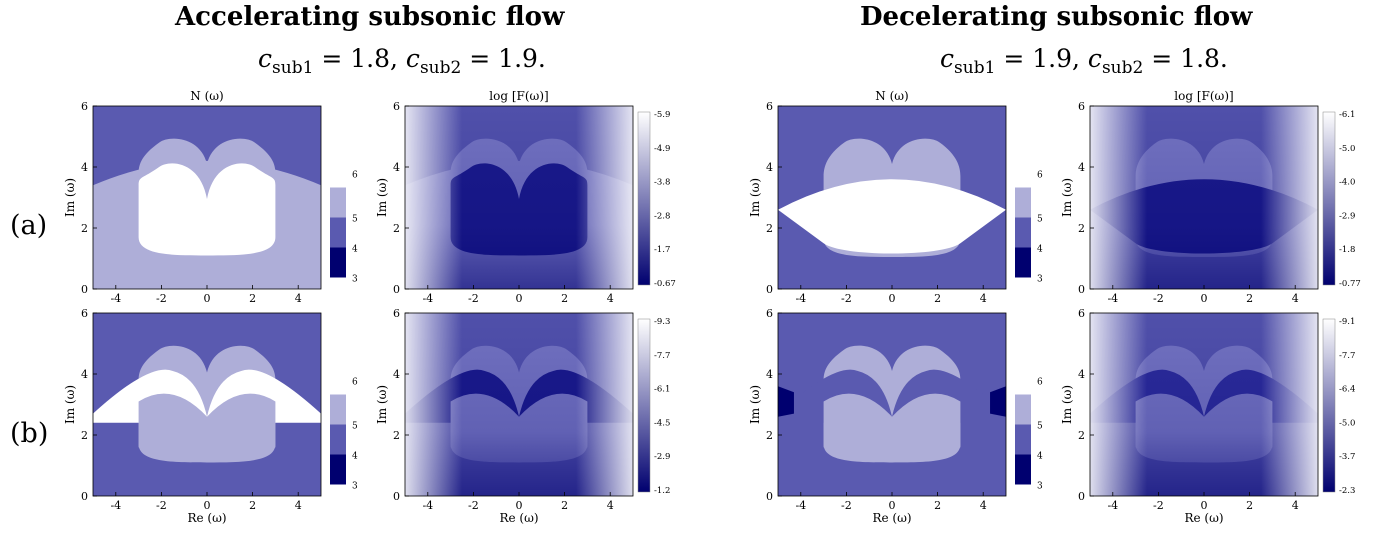  I want to click on colorbar-tick-label: -5.0, so click(1347, 423).